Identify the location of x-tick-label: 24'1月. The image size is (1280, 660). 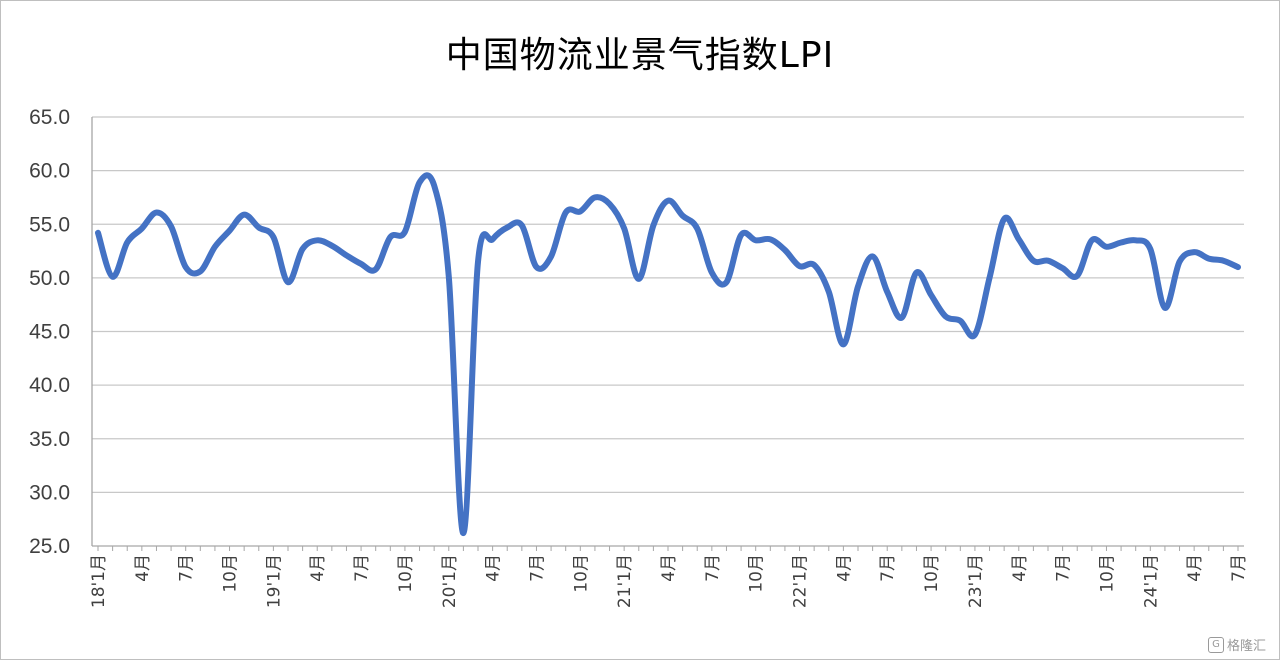
(1151, 581).